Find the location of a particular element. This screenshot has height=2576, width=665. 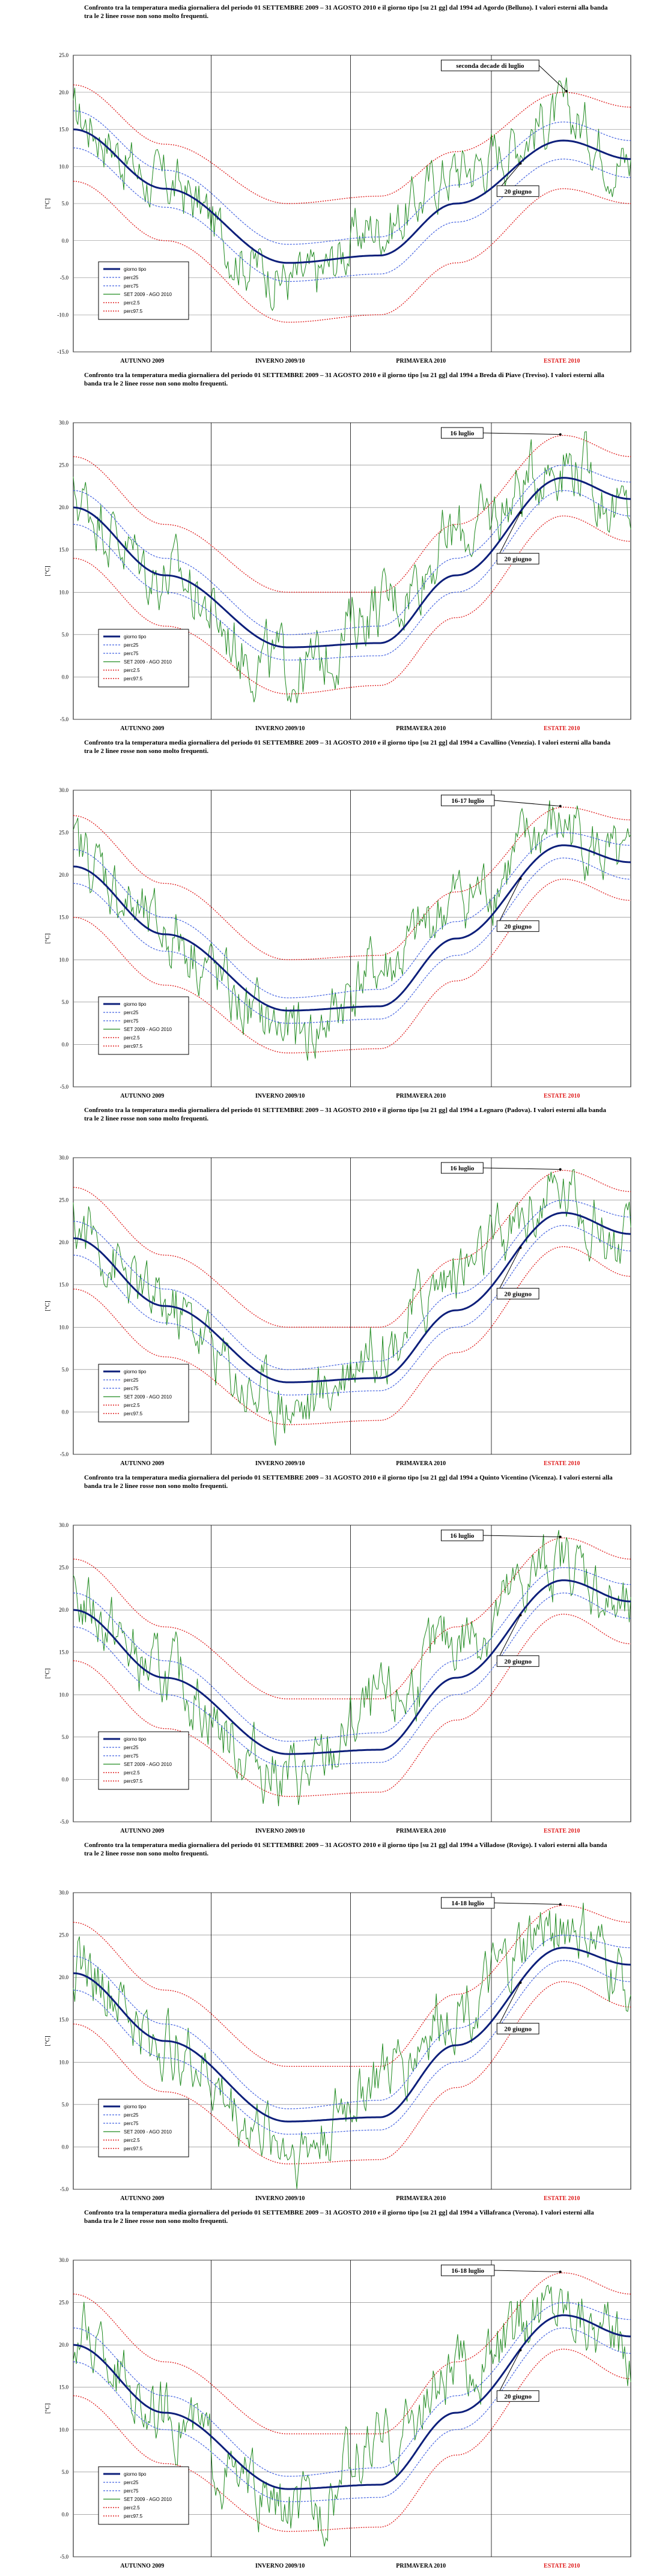

y-axis-label: [°C] is located at coordinates (47, 938).